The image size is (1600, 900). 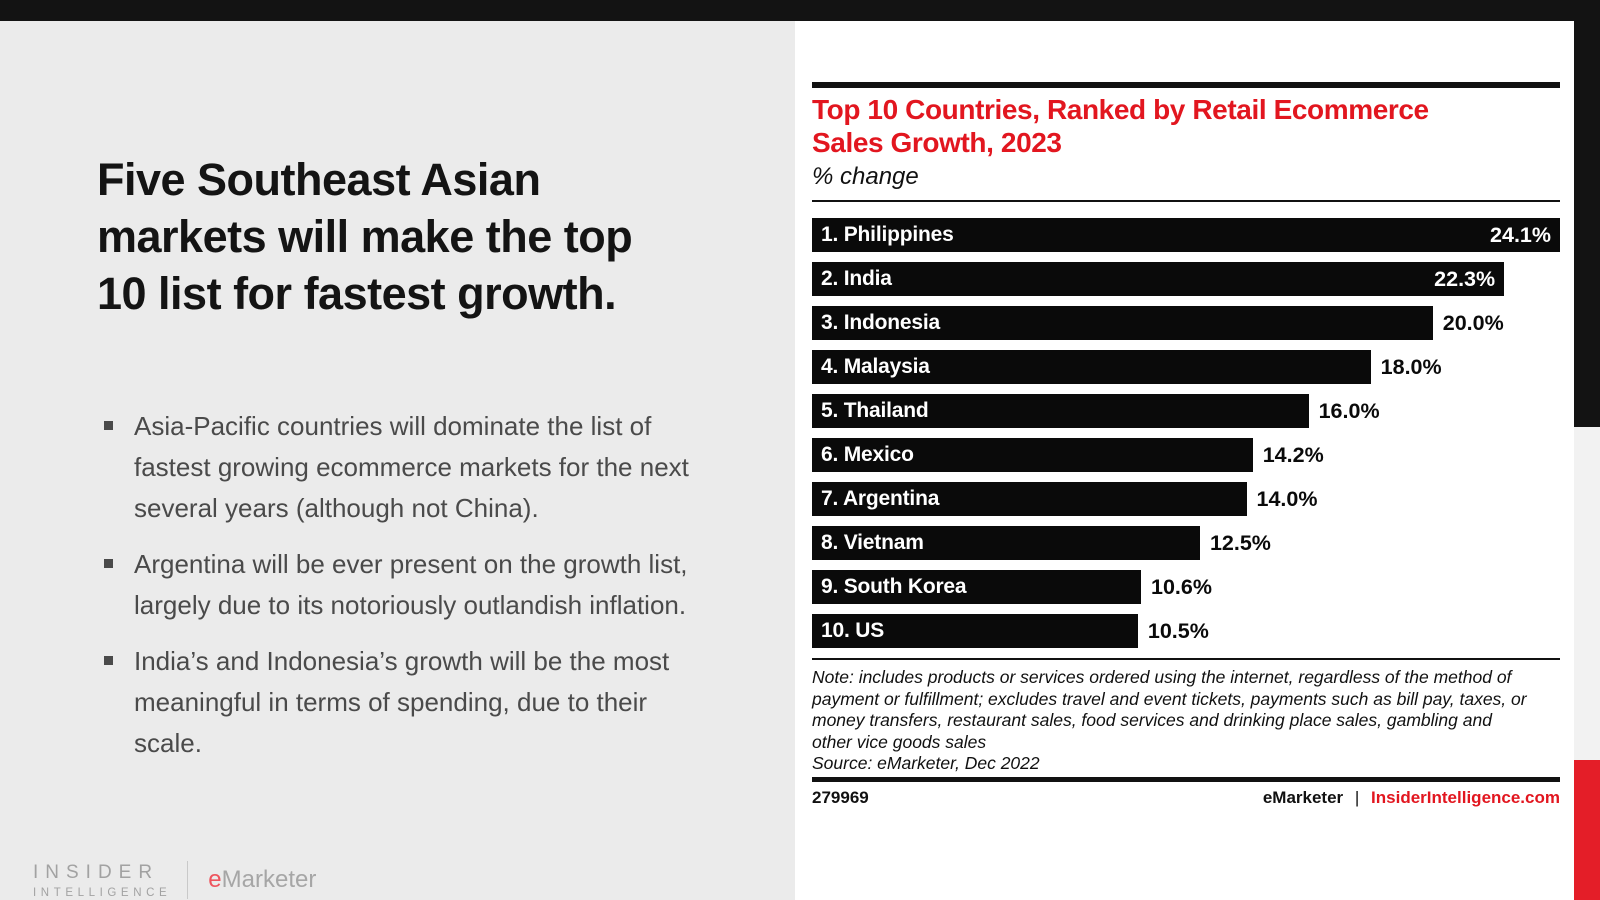 What do you see at coordinates (1029, 499) in the screenshot?
I see `bar: 7. Argentina` at bounding box center [1029, 499].